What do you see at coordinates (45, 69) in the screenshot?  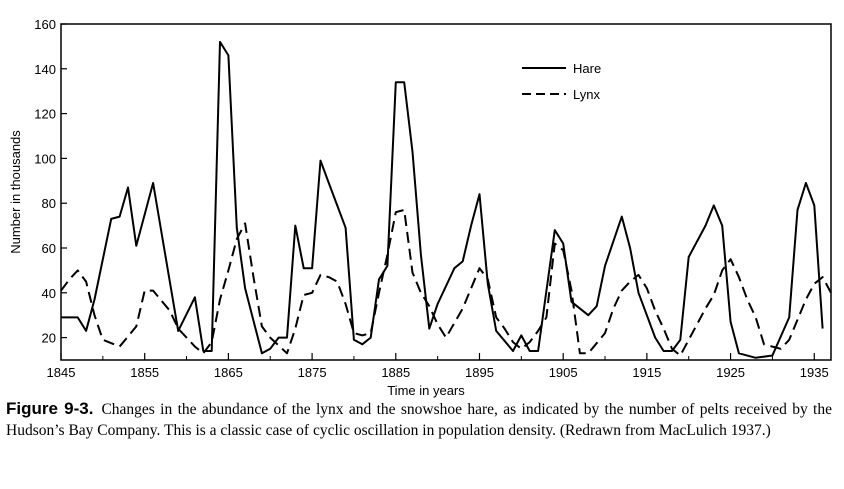 I see `y-tick-label: 140` at bounding box center [45, 69].